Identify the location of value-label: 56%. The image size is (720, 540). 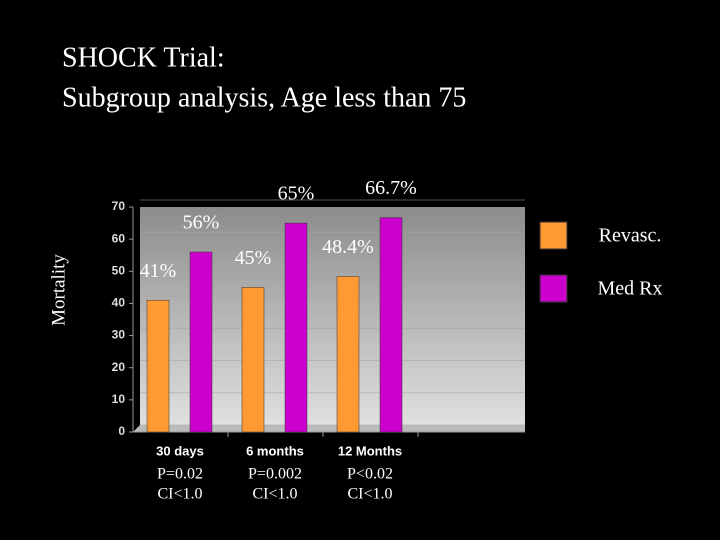
(201, 223).